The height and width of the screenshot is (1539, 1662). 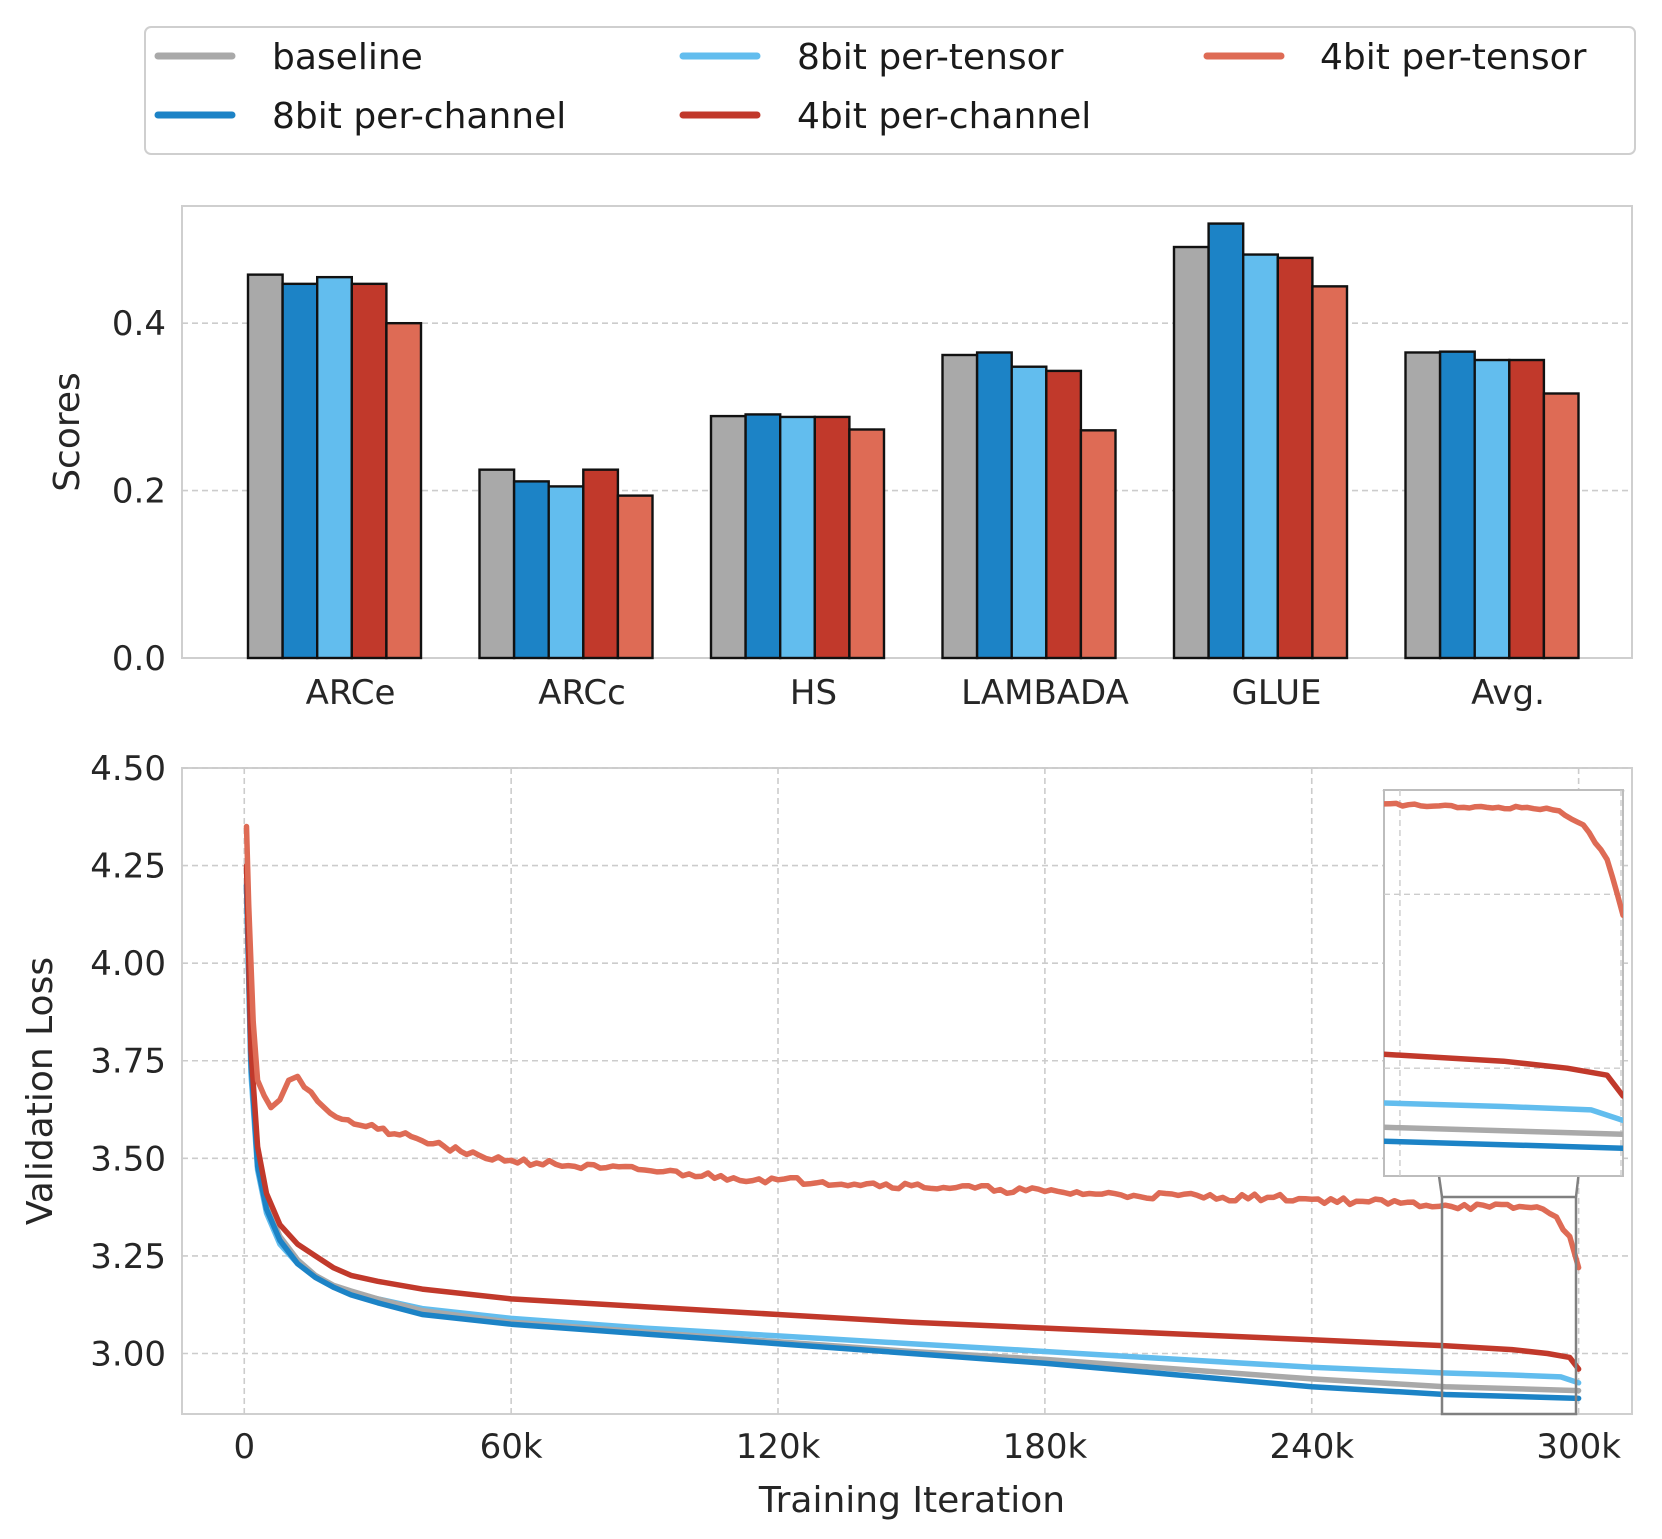 What do you see at coordinates (867, 544) in the screenshot?
I see `bar-4bit-per-tensor-hs` at bounding box center [867, 544].